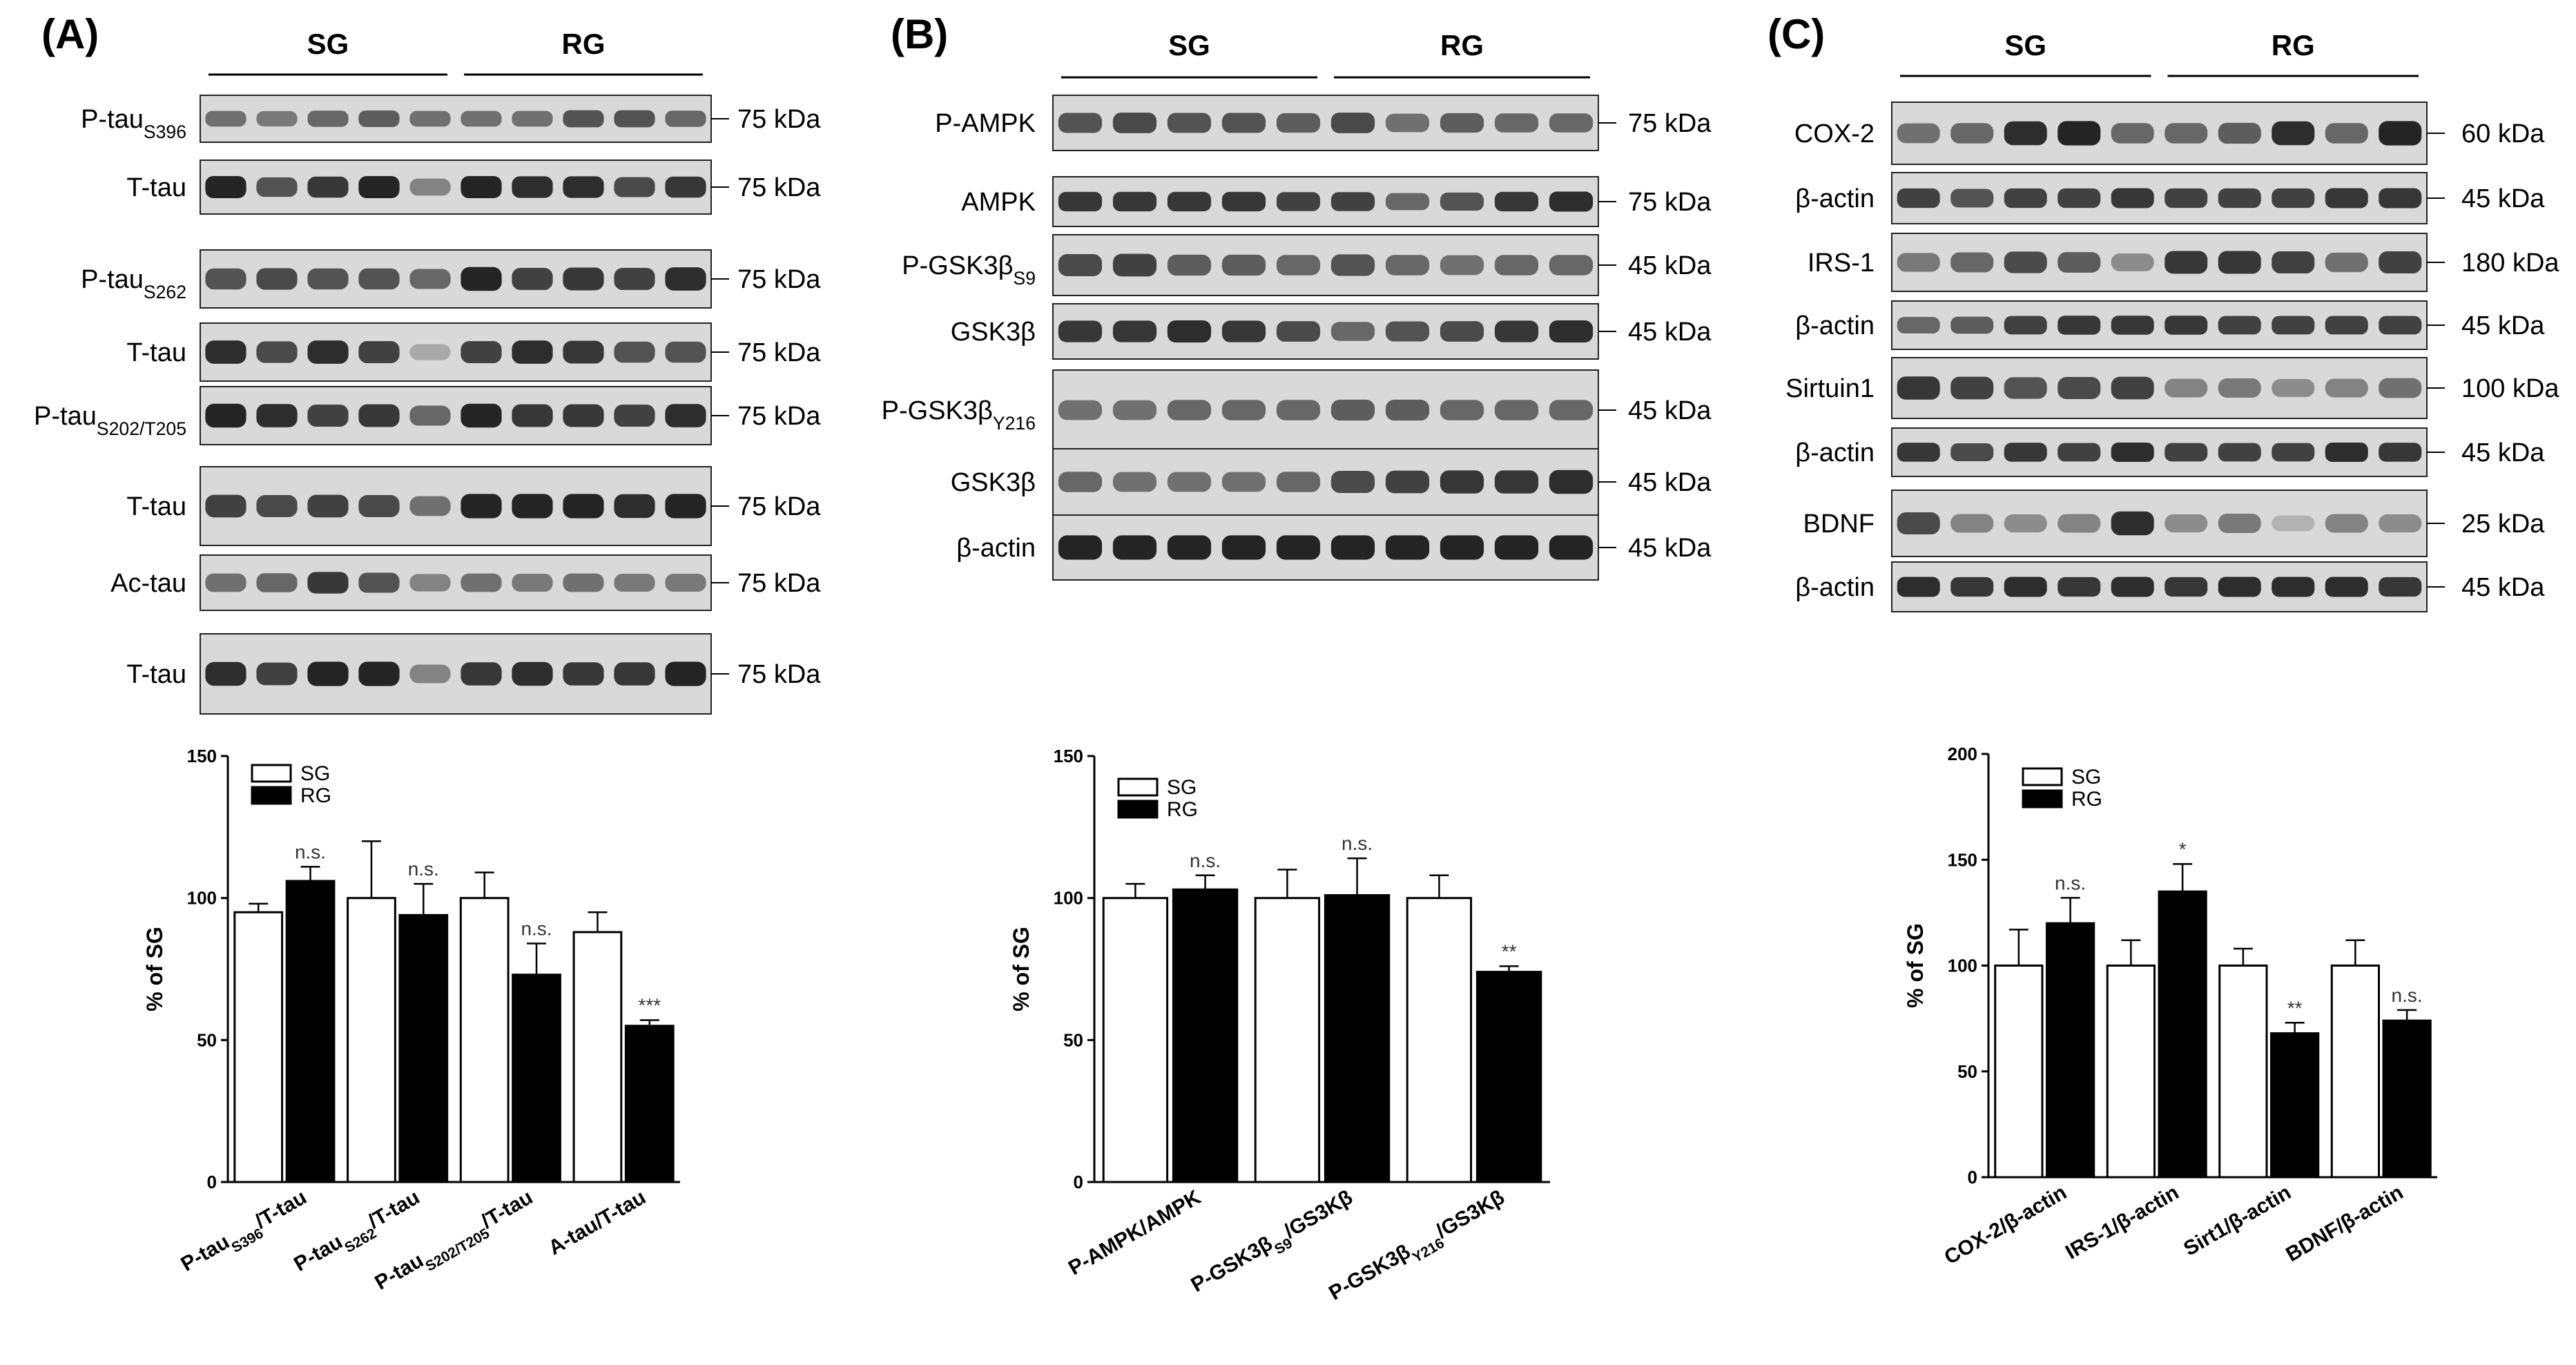 The height and width of the screenshot is (1365, 2576). What do you see at coordinates (938, 410) in the screenshot?
I see `protein-label-main: P-GSK3β` at bounding box center [938, 410].